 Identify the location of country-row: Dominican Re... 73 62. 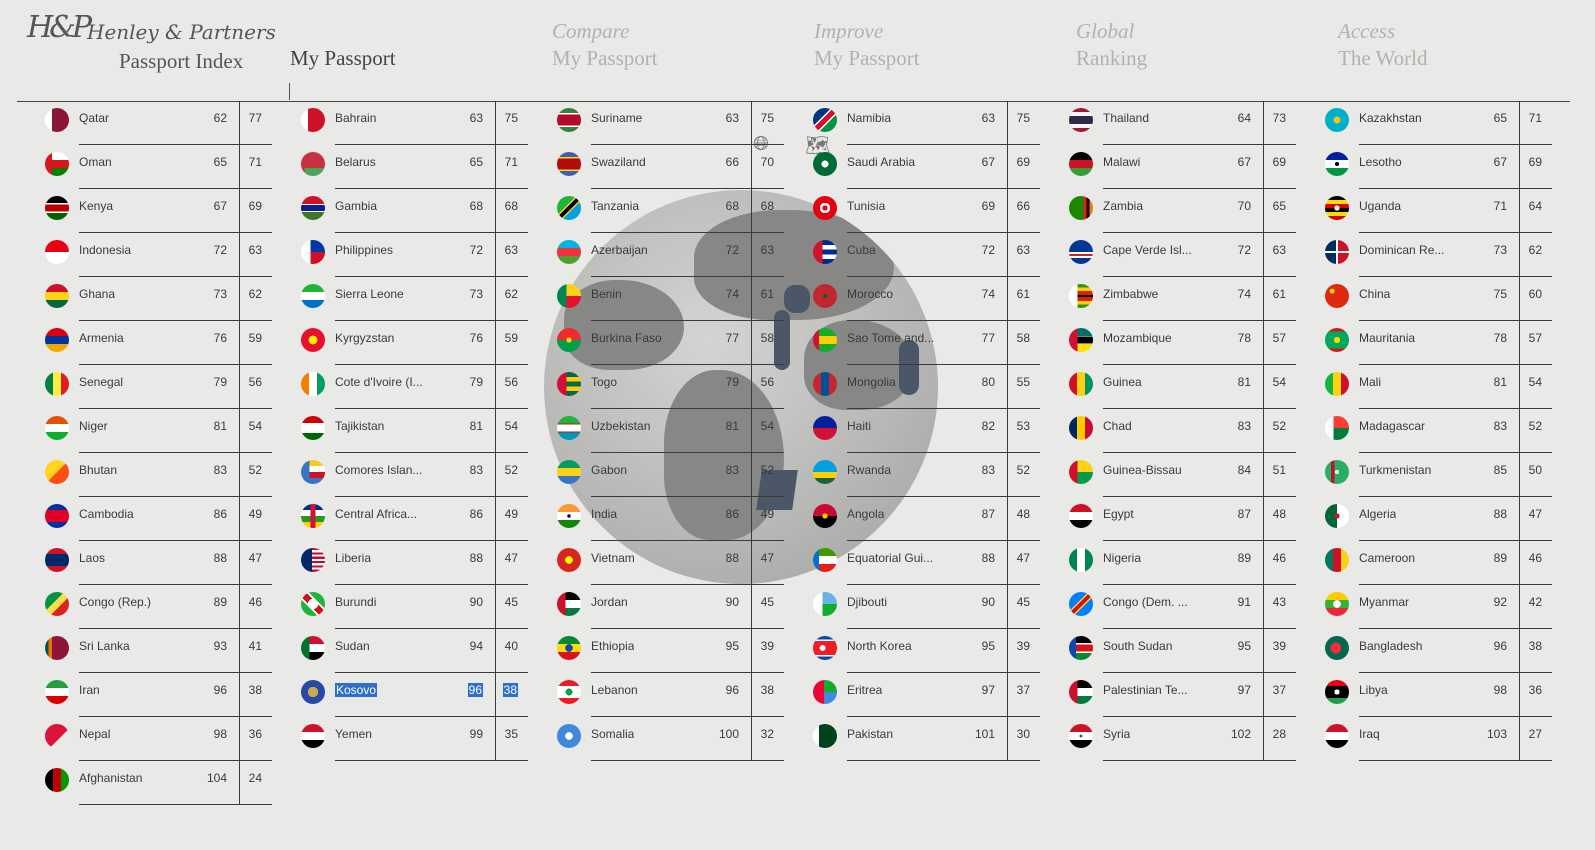
(1424, 255).